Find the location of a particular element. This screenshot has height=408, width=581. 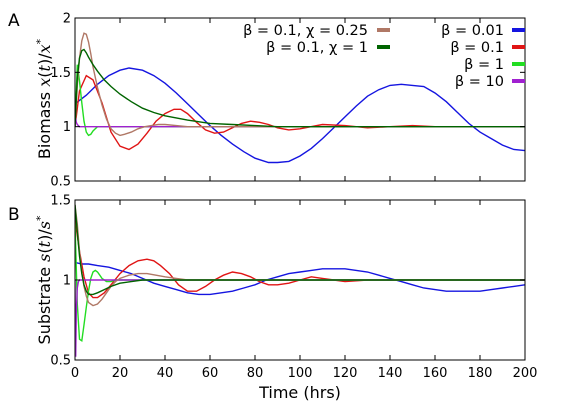

panel-b-x-tick-label: 0 is located at coordinates (75, 373).